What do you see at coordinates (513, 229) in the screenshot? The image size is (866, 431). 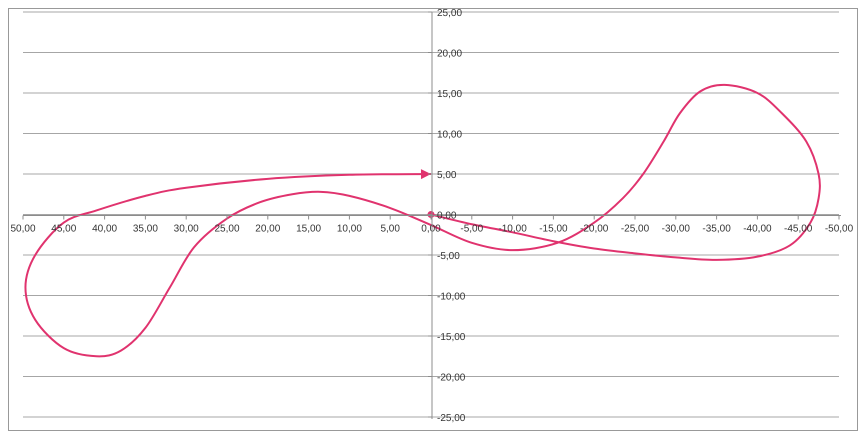 I see `x-tick-label: -10,00` at bounding box center [513, 229].